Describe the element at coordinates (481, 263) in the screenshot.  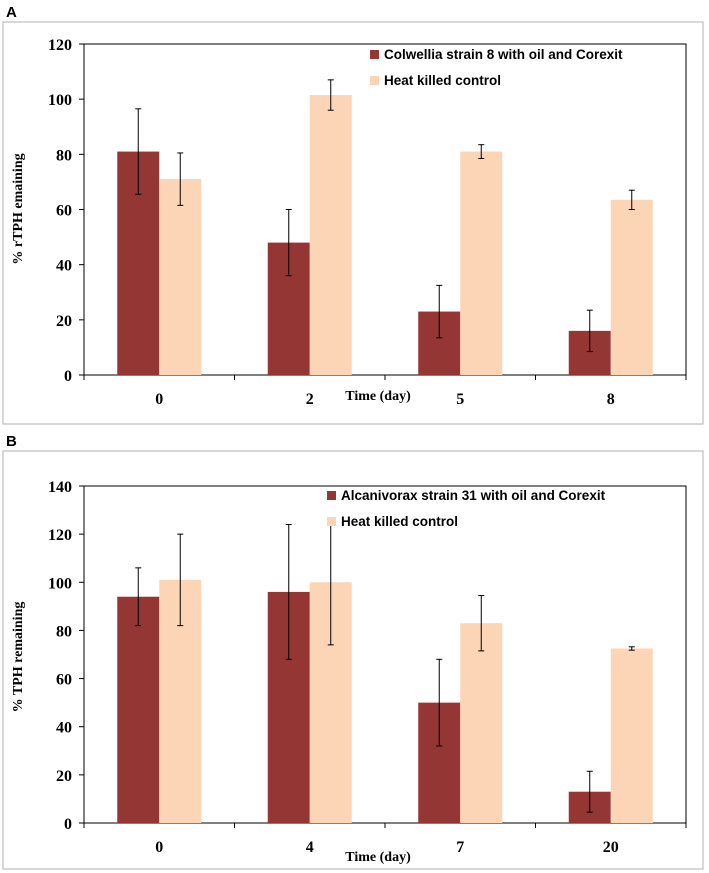
I see `panel-a-bar-series2-cat3` at that location.